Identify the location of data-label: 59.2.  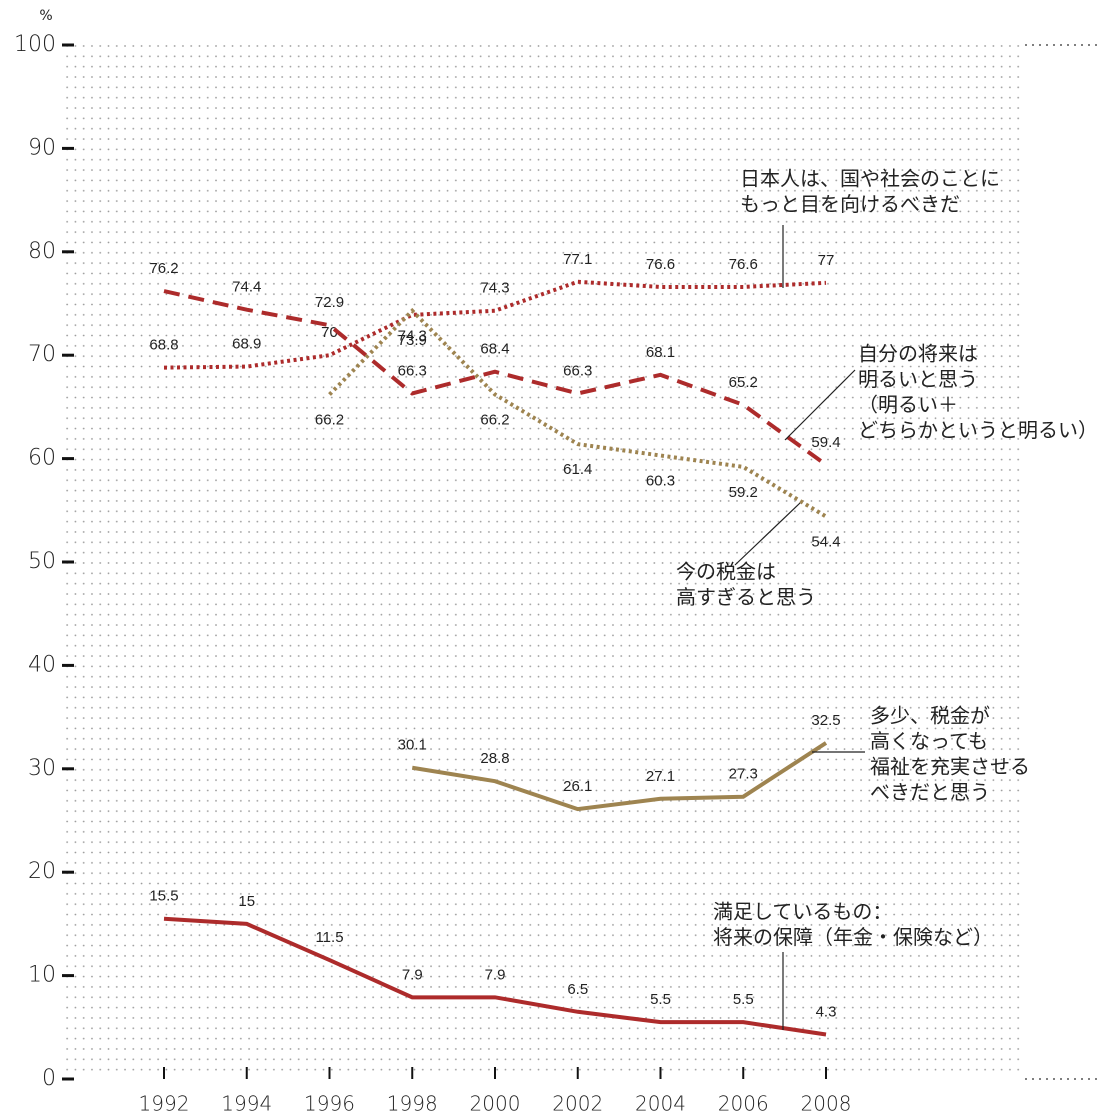
(743, 492).